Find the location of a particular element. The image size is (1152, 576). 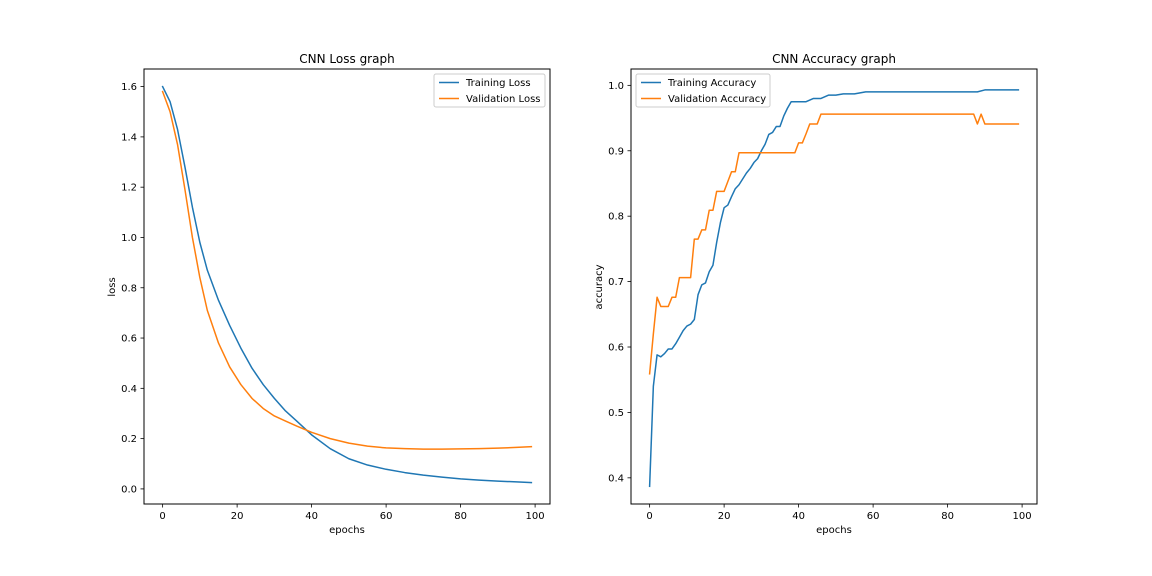

accuracy-x-tick-label: 40 is located at coordinates (798, 516).